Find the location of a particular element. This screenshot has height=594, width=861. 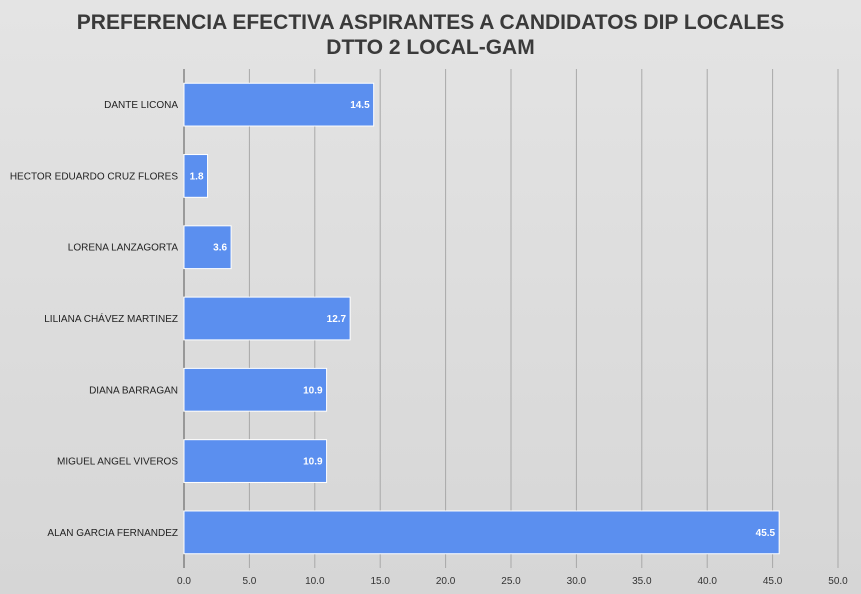

x-tick-label-9: 45.0 is located at coordinates (773, 581).